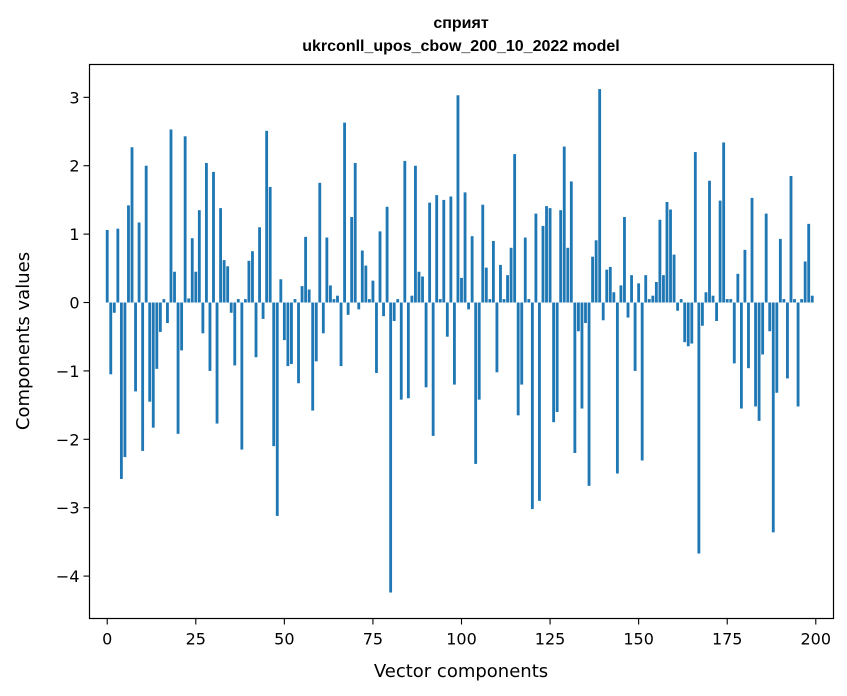 The width and height of the screenshot is (847, 696). Describe the element at coordinates (74, 303) in the screenshot. I see `y-tick-label: 0` at that location.